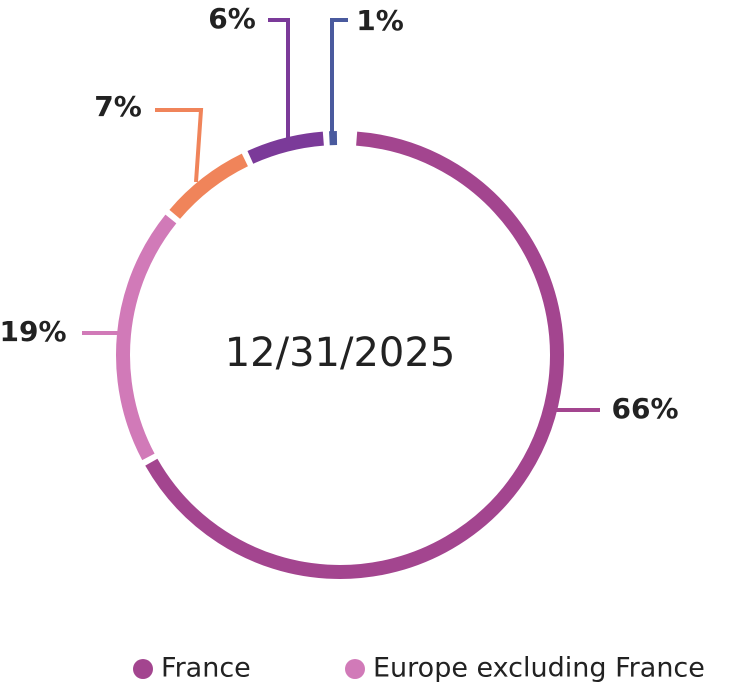  I want to click on value-label: 1%, so click(380, 20).